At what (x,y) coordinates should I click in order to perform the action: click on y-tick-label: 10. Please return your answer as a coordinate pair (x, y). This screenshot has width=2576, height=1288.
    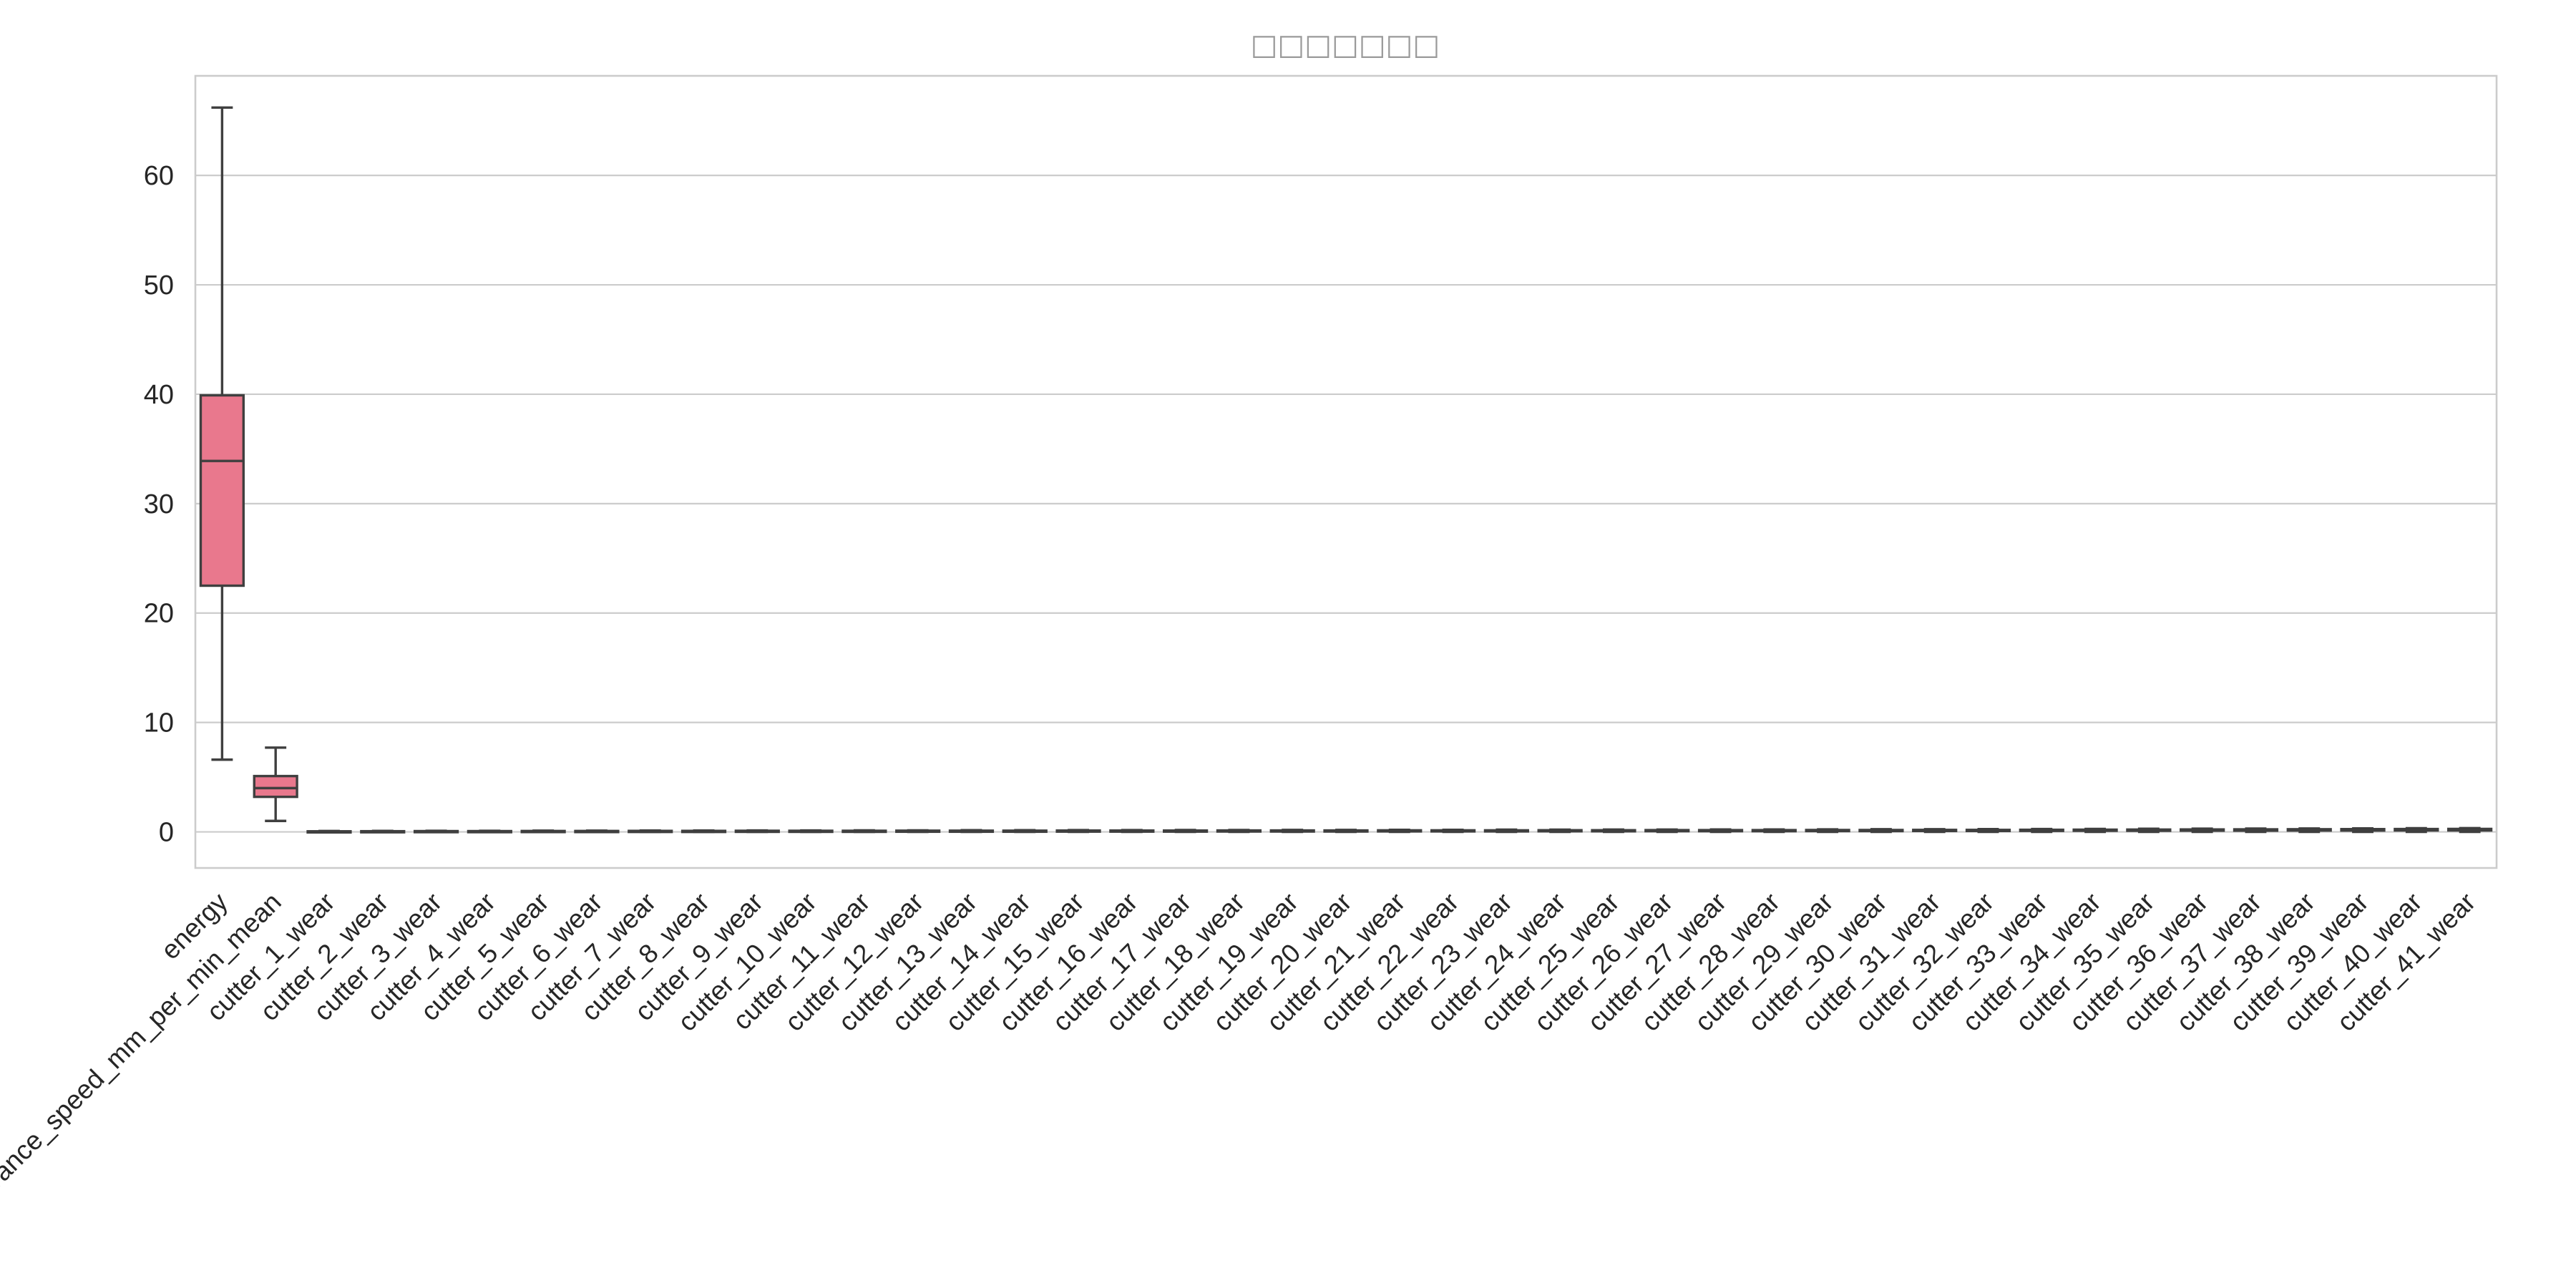
    Looking at the image, I should click on (159, 723).